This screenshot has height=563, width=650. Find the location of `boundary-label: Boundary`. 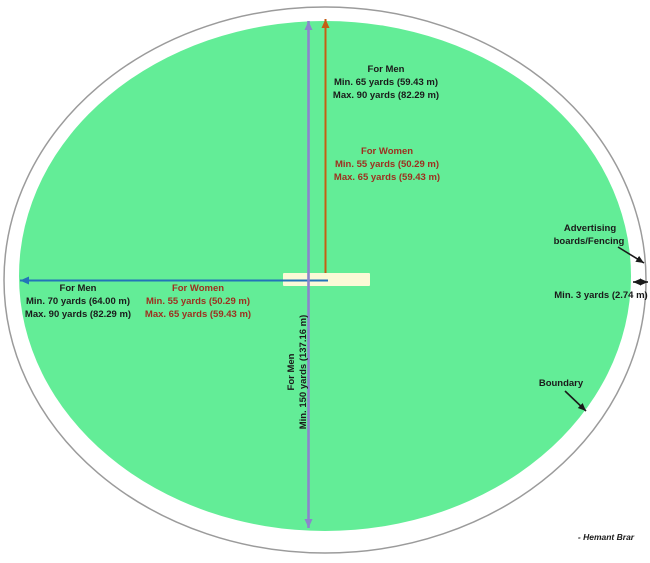

boundary-label: Boundary is located at coordinates (561, 383).